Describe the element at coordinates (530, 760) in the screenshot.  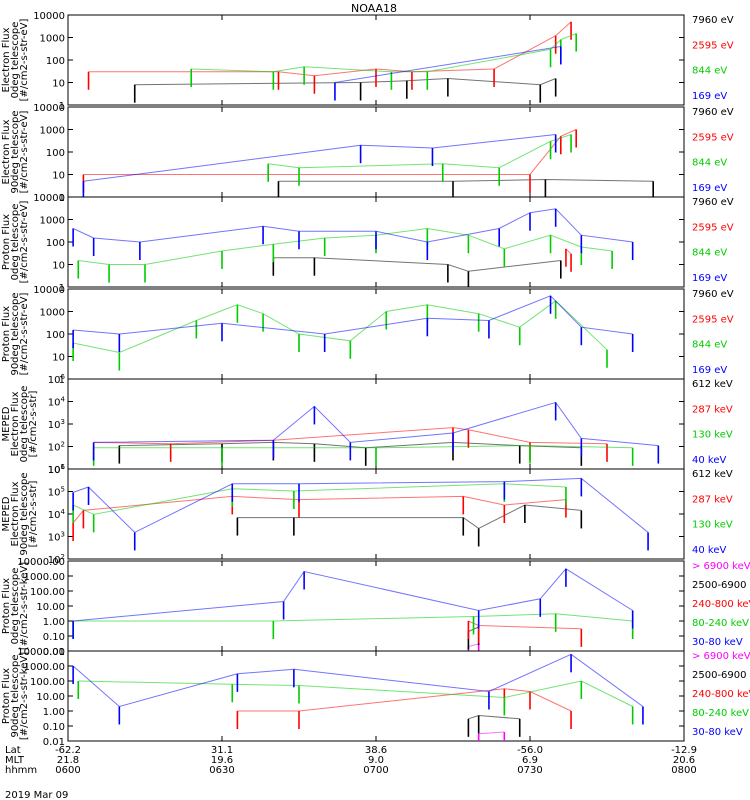
I see `x-tick-label: 6.9` at that location.